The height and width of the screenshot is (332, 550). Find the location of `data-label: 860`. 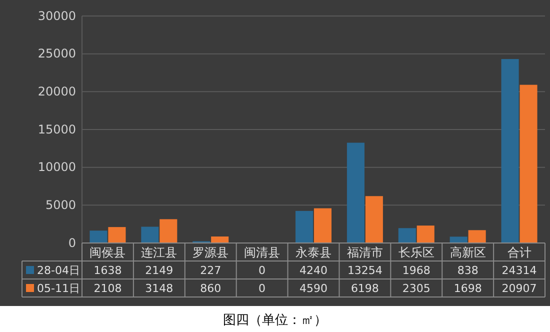

data-label: 860 is located at coordinates (211, 288).